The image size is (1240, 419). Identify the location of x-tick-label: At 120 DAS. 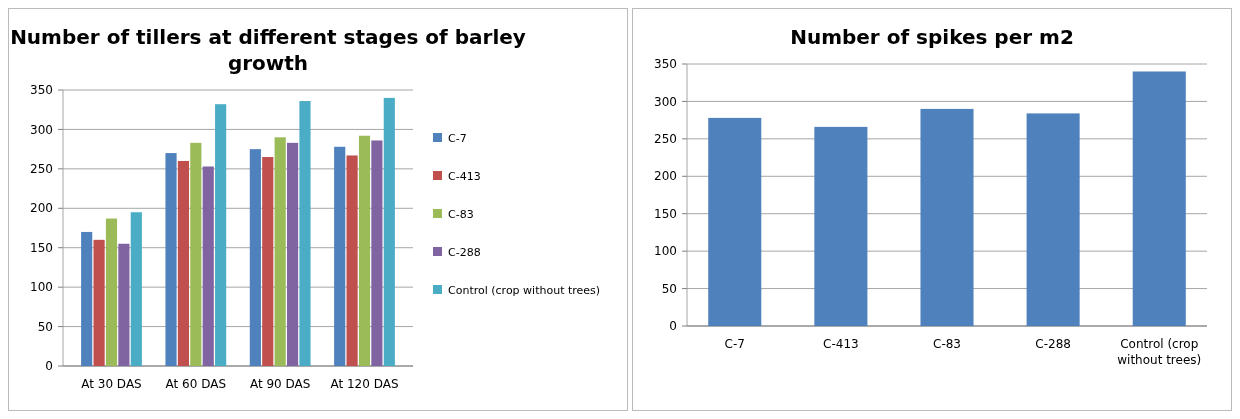
(364, 384).